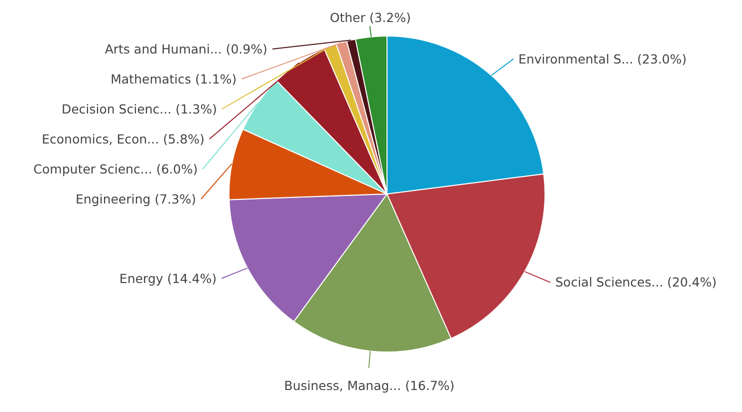  Describe the element at coordinates (136, 198) in the screenshot. I see `slice-label: Engineering (7.3%)` at that location.